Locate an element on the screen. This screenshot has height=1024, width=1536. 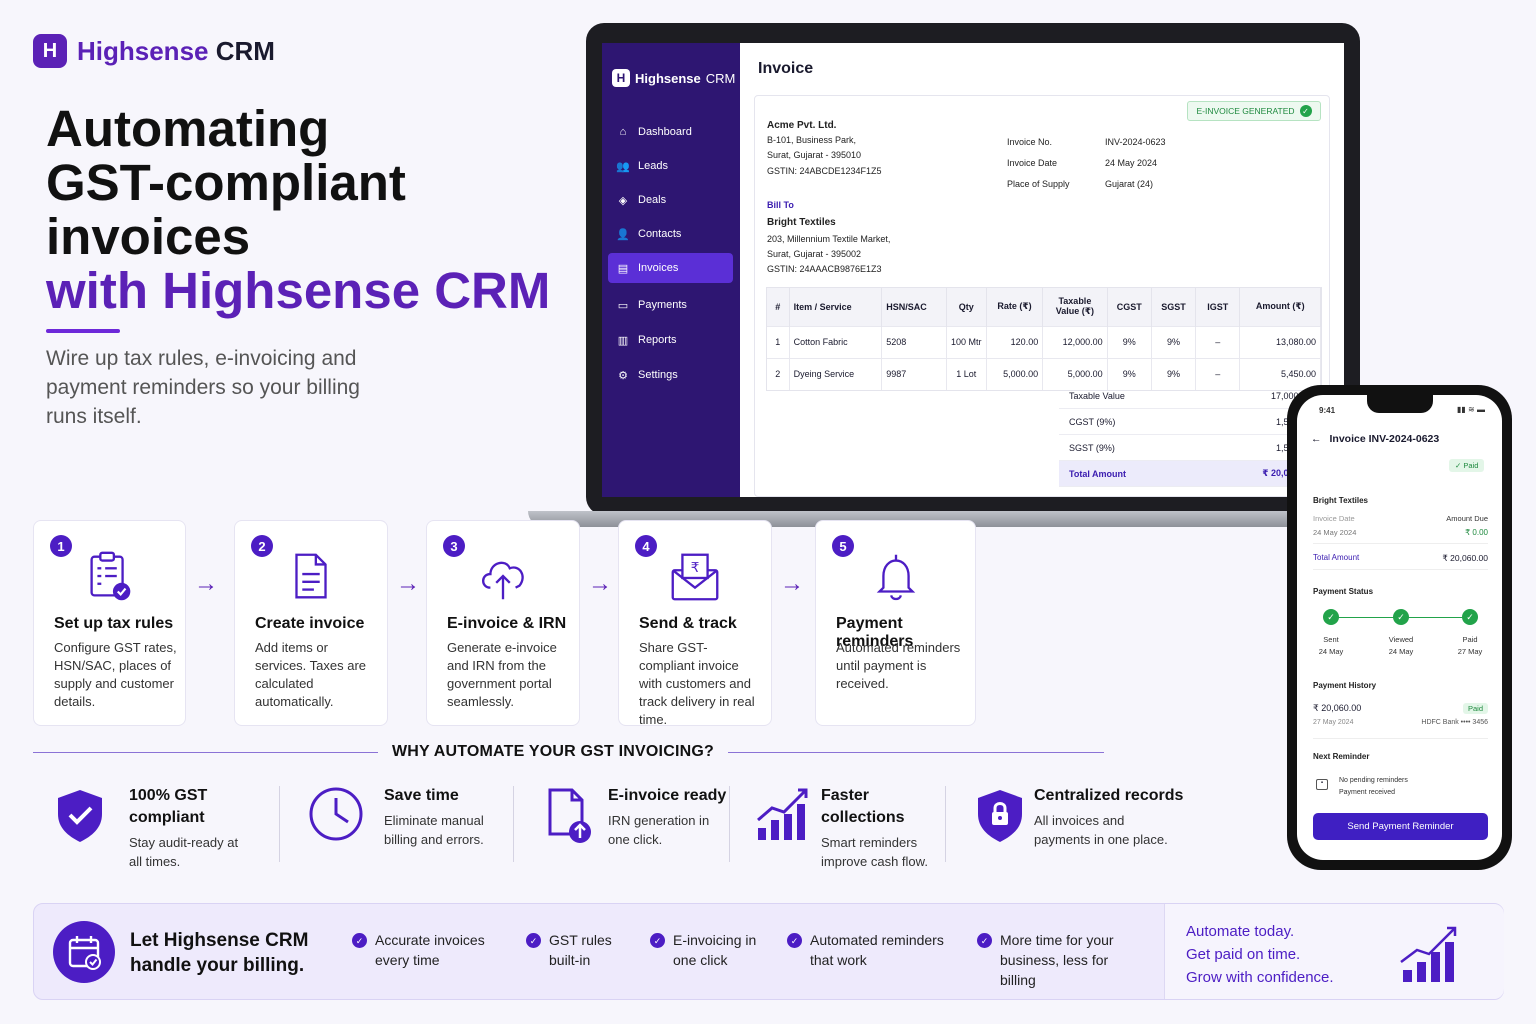
stage-viewed-check-icon: ✓ is located at coordinates (1401, 617).